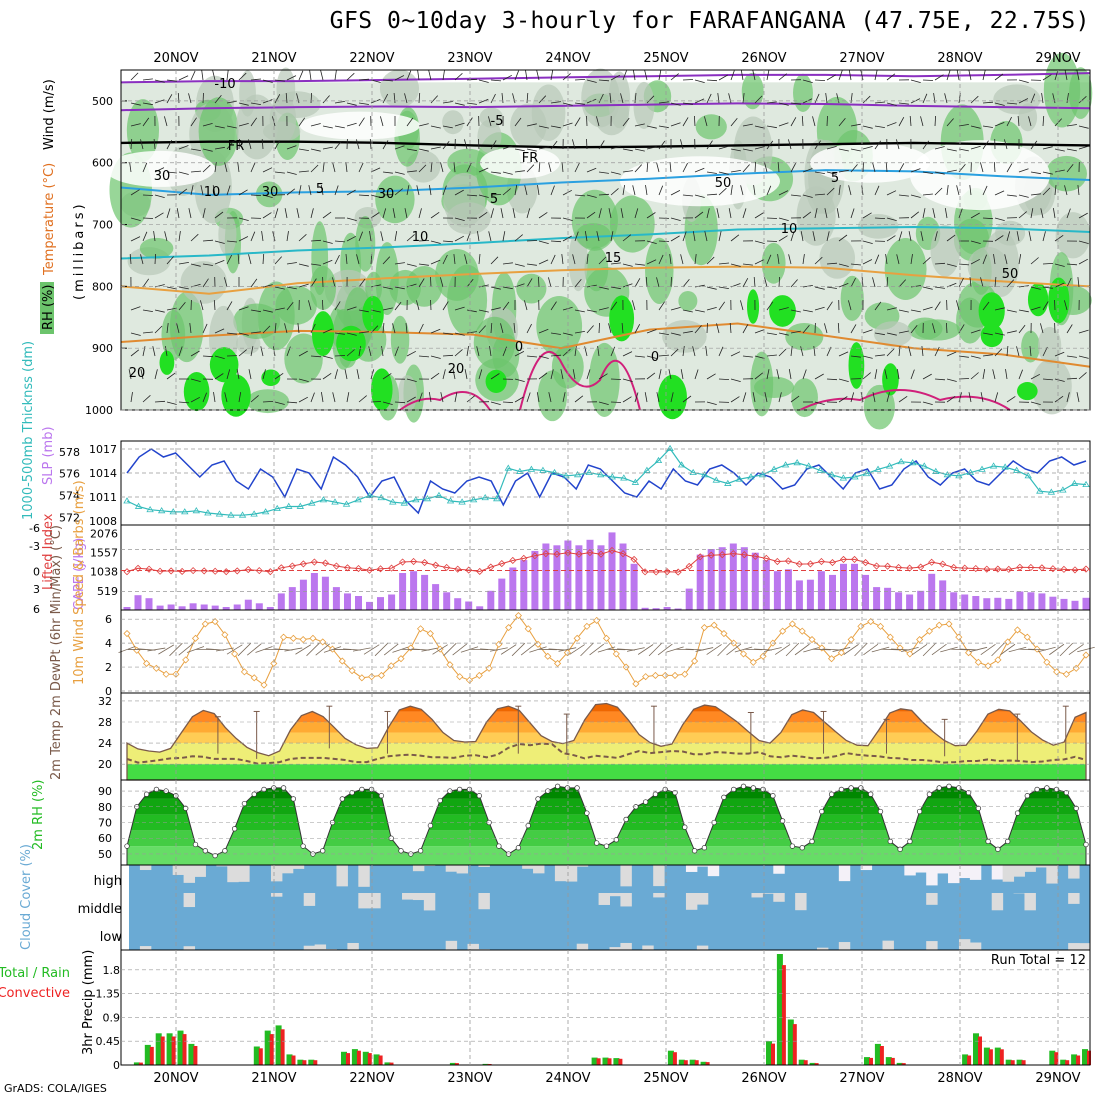  Describe the element at coordinates (270, 192) in the screenshot. I see `contour-label: 30` at that location.